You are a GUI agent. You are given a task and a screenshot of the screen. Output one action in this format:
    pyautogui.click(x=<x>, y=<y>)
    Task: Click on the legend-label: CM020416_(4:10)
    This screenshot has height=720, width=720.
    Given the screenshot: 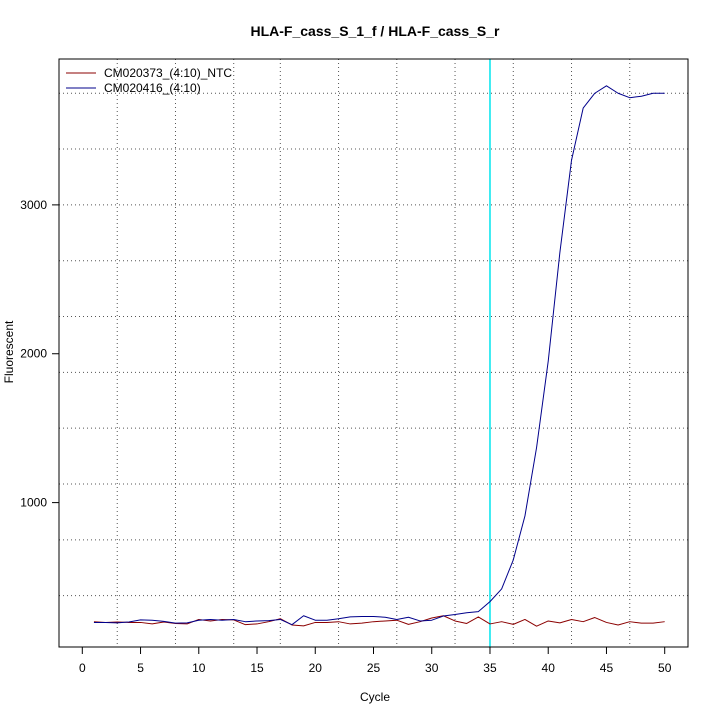 What is the action you would take?
    pyautogui.click(x=152, y=88)
    